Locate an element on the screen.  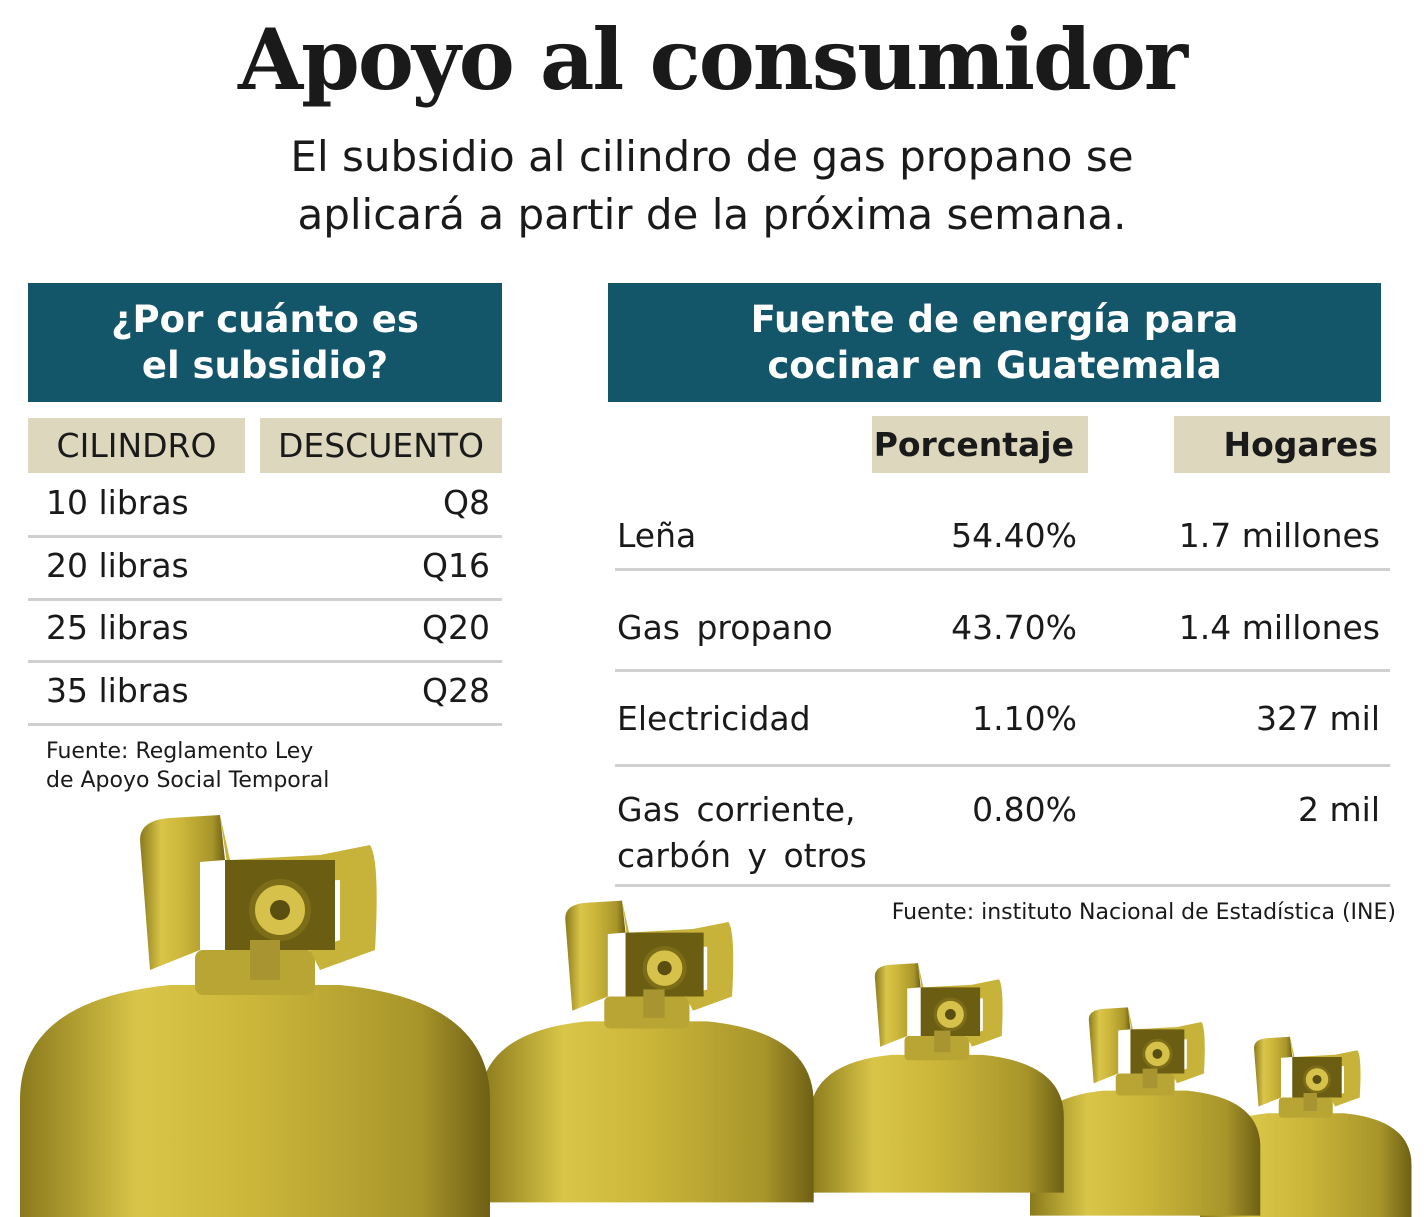
cell: Q28 is located at coordinates (456, 690).